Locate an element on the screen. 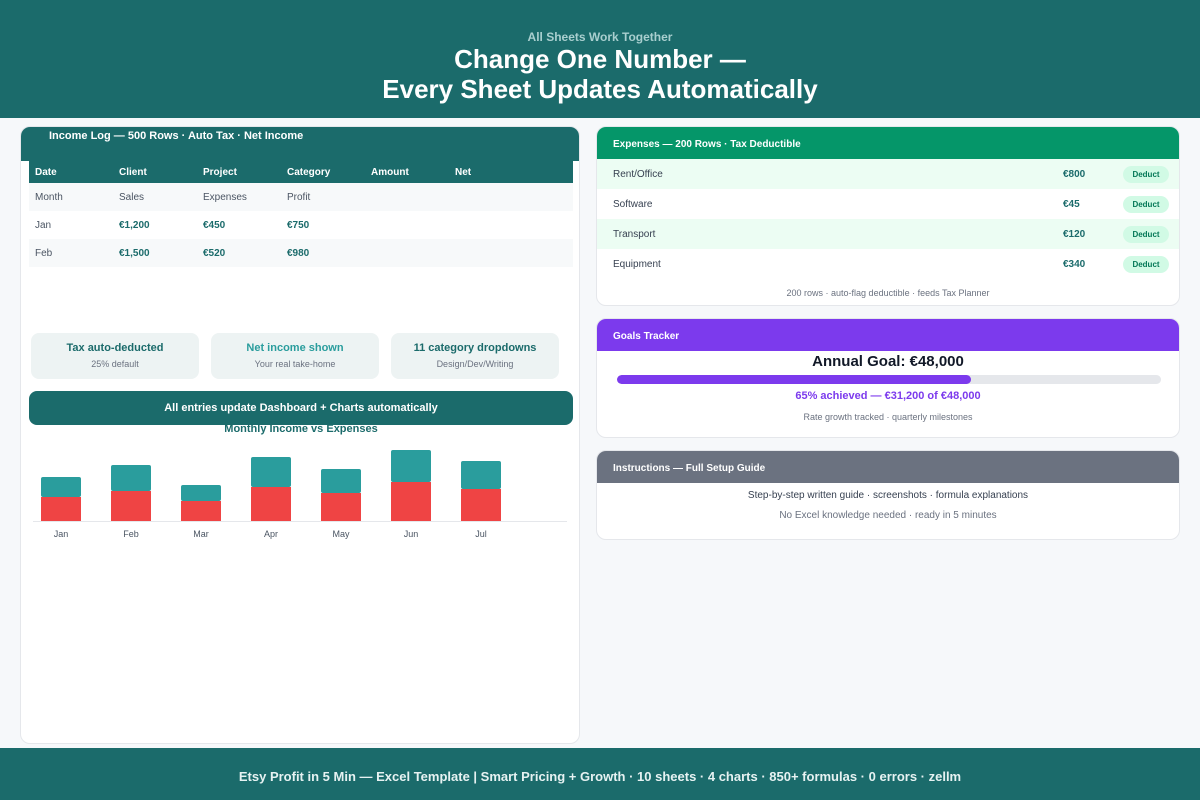 This screenshot has width=1200, height=800. annual-goal-title: Annual Goal: €48,000 is located at coordinates (888, 361).